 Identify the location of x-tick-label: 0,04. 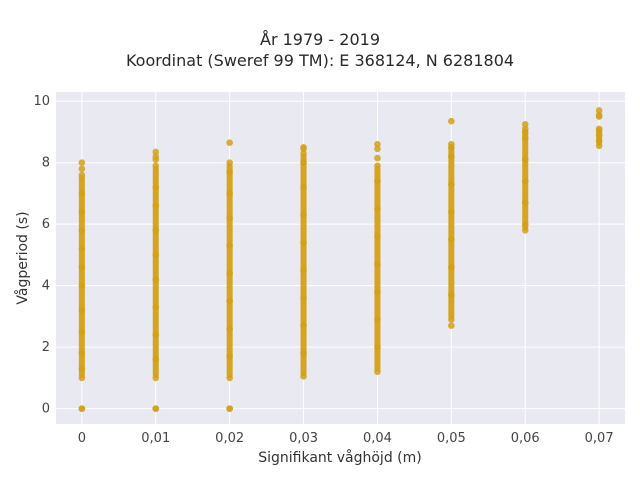
(377, 438).